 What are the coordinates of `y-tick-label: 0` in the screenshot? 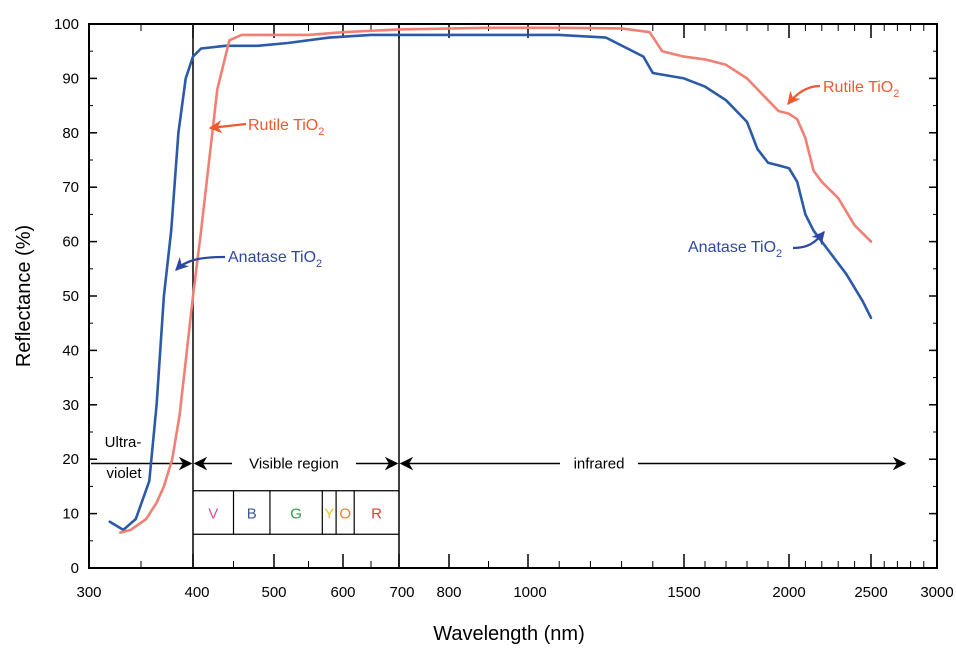 It's located at (75, 568).